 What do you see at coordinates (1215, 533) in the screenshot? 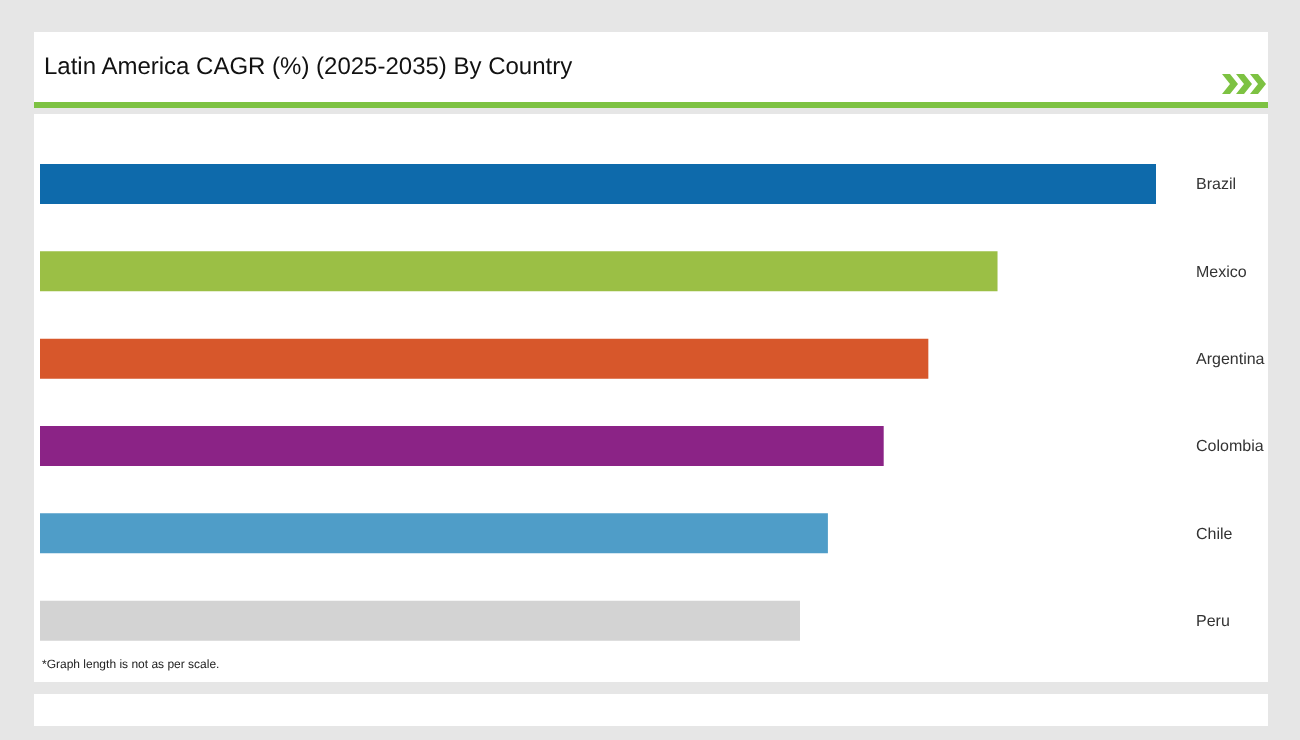
I see `y-tick-label: Chile` at bounding box center [1215, 533].